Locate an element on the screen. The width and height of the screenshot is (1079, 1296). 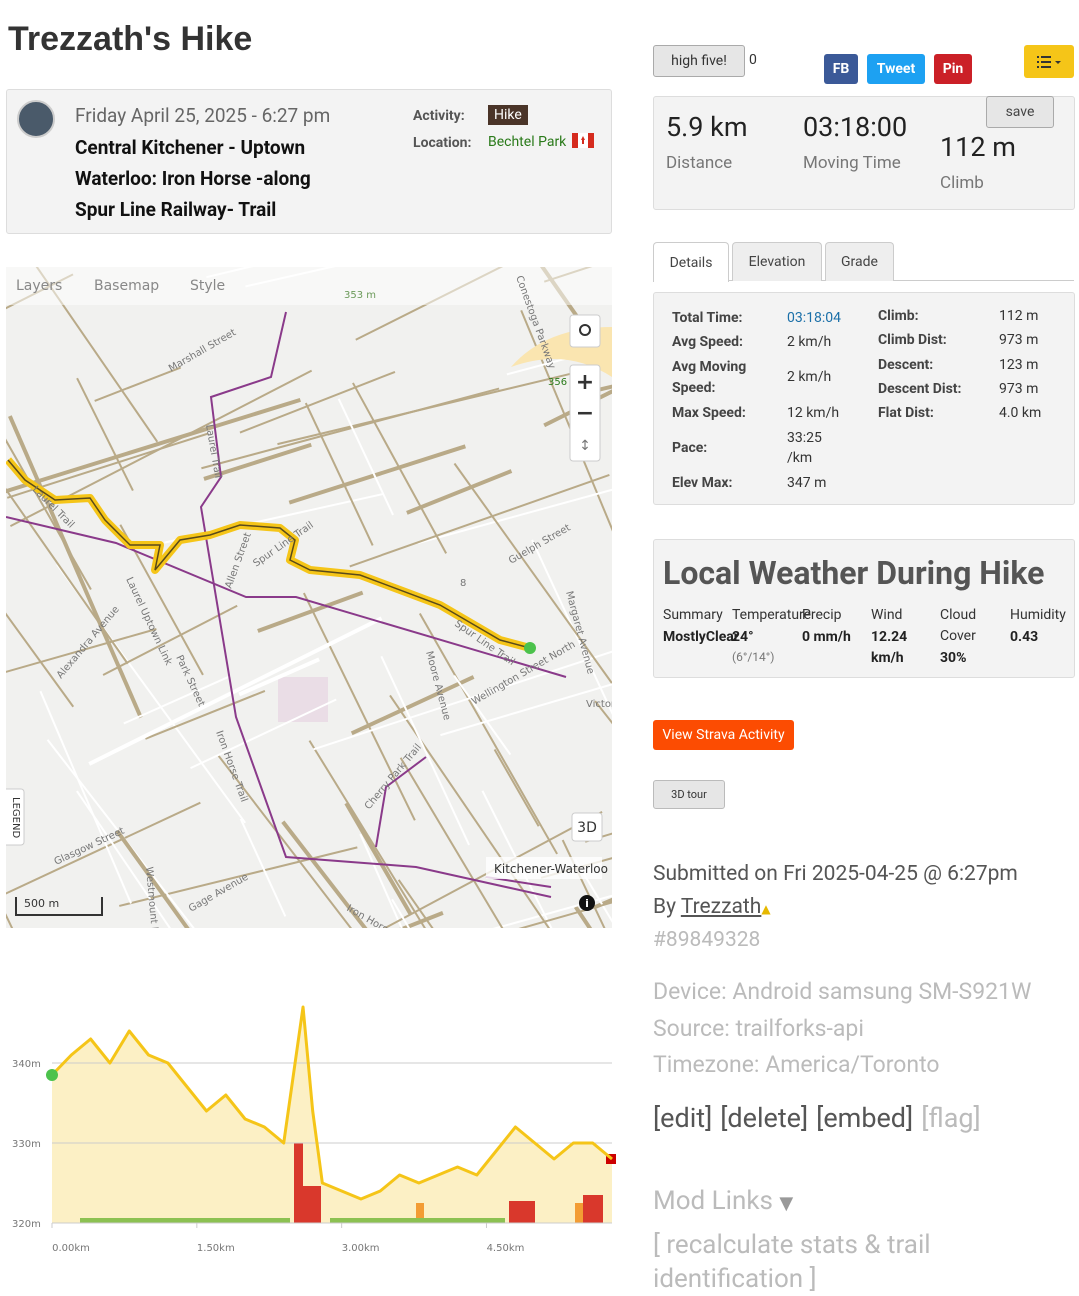
detail-label: Elev Max: is located at coordinates (702, 483).